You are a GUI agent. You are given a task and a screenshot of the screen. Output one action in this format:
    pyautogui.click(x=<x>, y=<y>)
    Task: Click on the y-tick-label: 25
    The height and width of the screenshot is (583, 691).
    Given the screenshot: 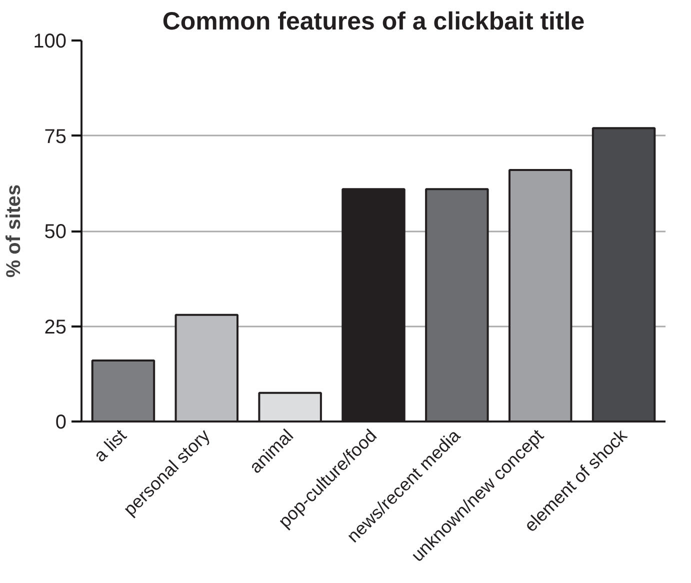 What is the action you would take?
    pyautogui.click(x=55, y=327)
    